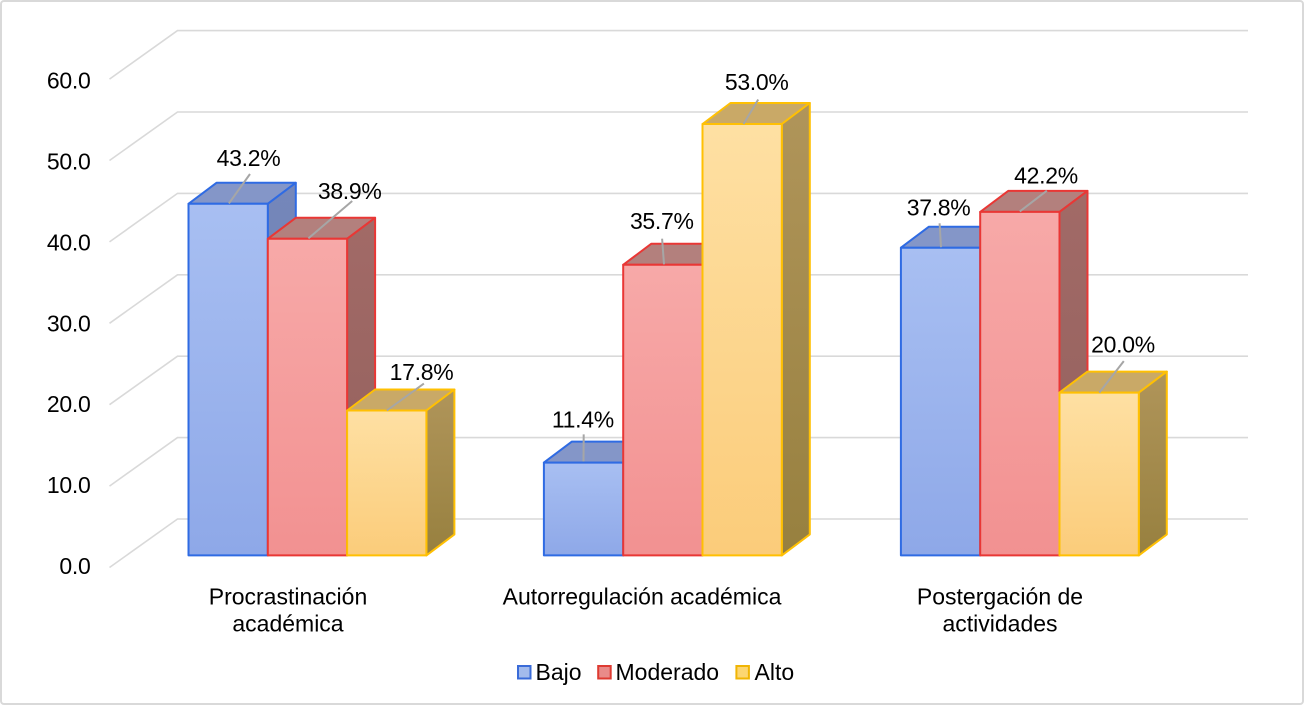  I want to click on svg-text: 0.0, so click(74, 566).